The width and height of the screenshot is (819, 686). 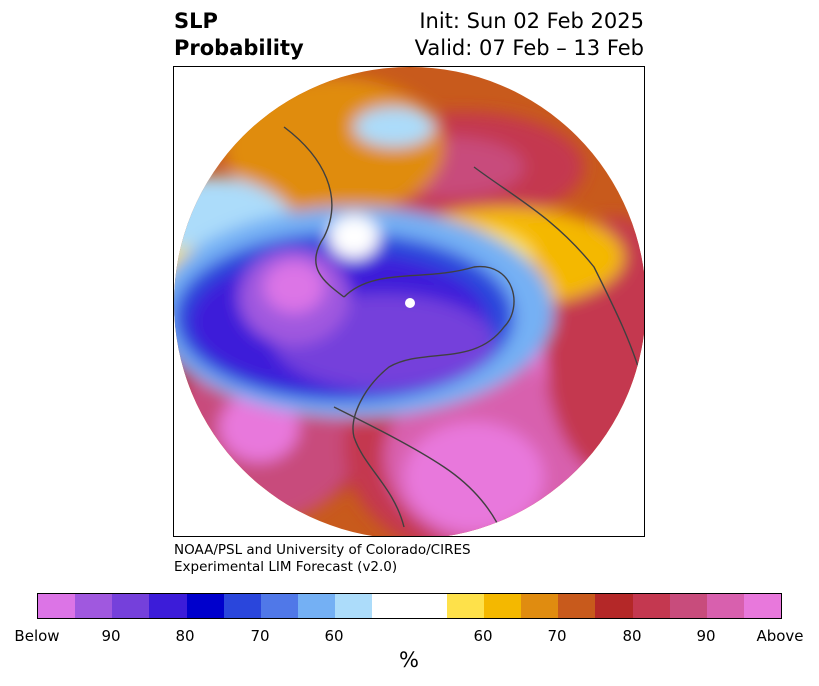 What do you see at coordinates (409, 660) in the screenshot?
I see `colorbar-unit: %` at bounding box center [409, 660].